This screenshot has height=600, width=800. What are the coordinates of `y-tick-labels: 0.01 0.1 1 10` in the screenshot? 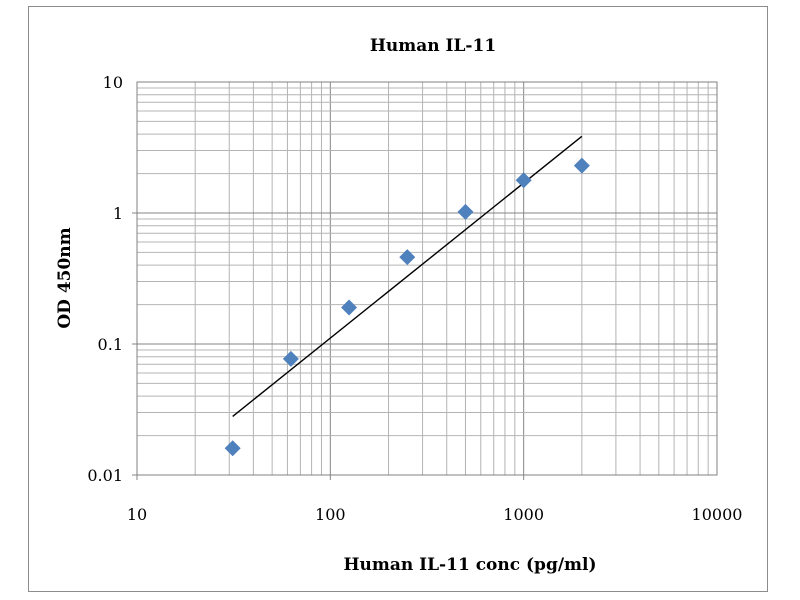 It's located at (105, 279).